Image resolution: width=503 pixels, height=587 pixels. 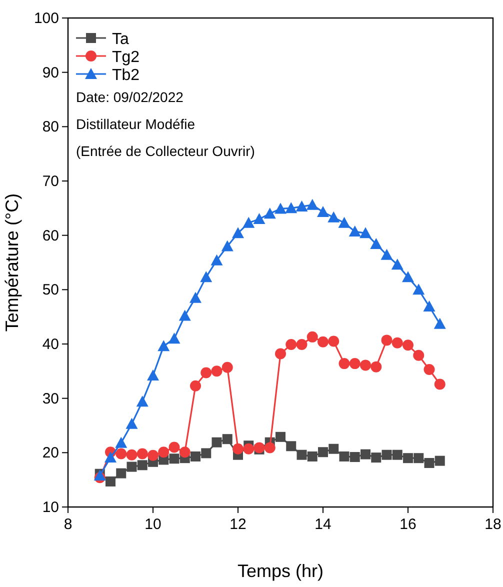 What do you see at coordinates (408, 524) in the screenshot?
I see `x-tick-label: 16` at bounding box center [408, 524].